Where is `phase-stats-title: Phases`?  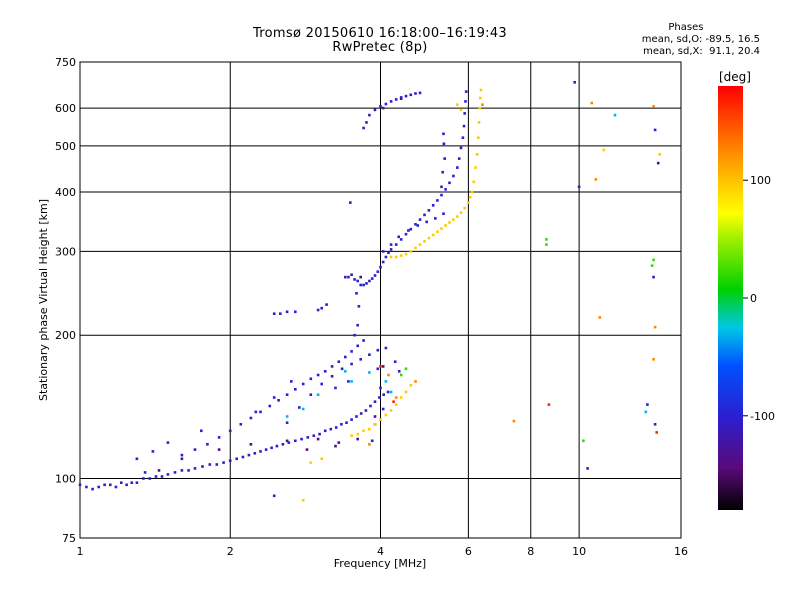 phase-stats-title: Phases is located at coordinates (686, 27).